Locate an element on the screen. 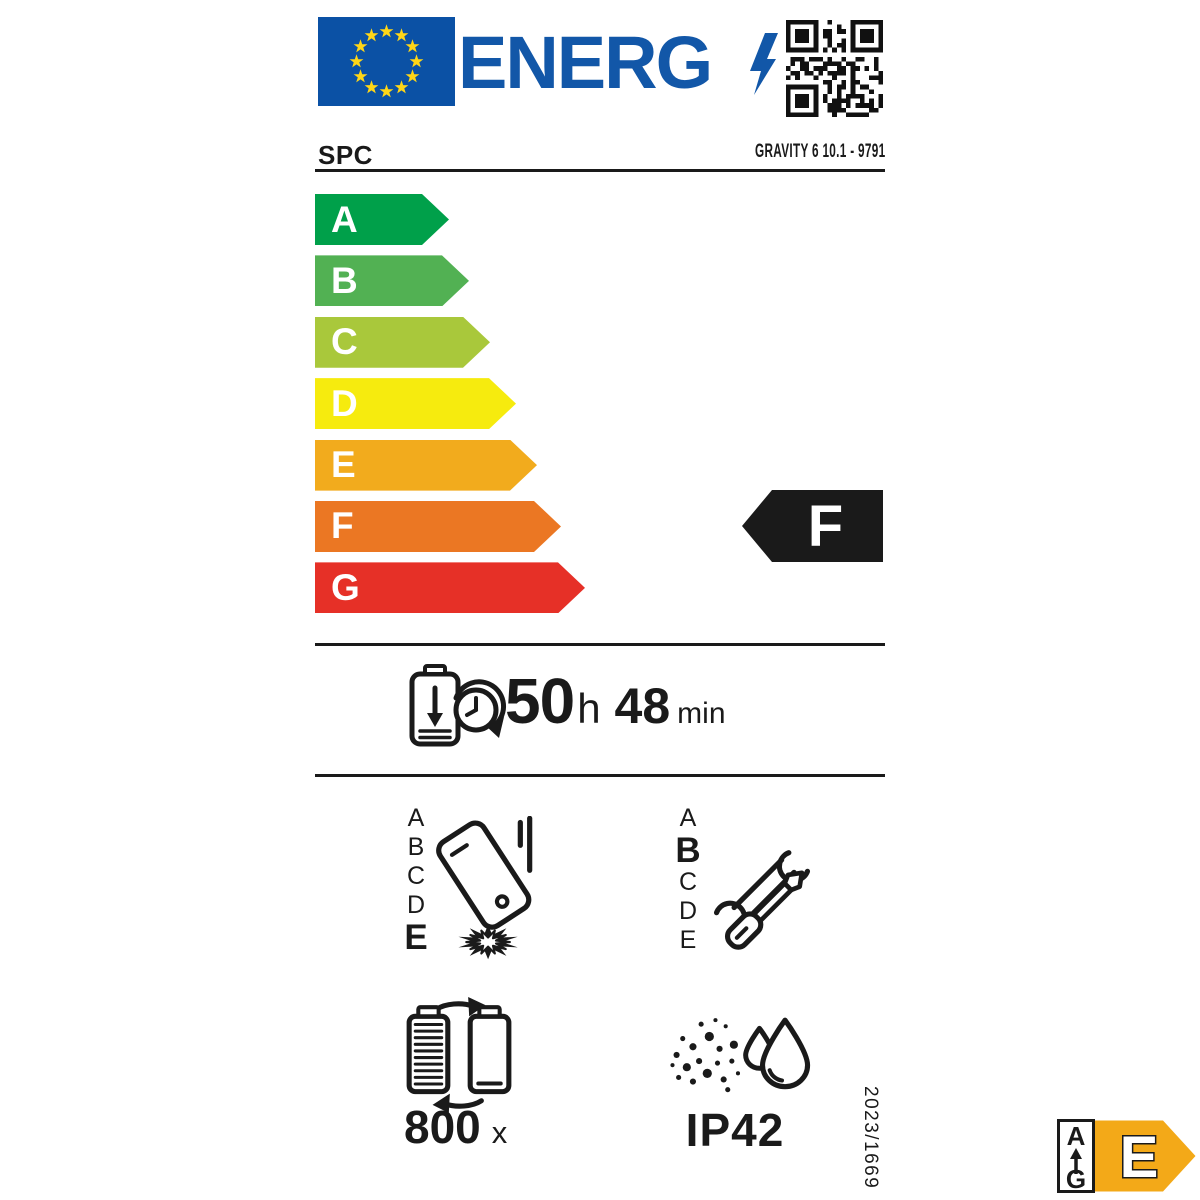  up-arrow-icon is located at coordinates (1076, 1153).